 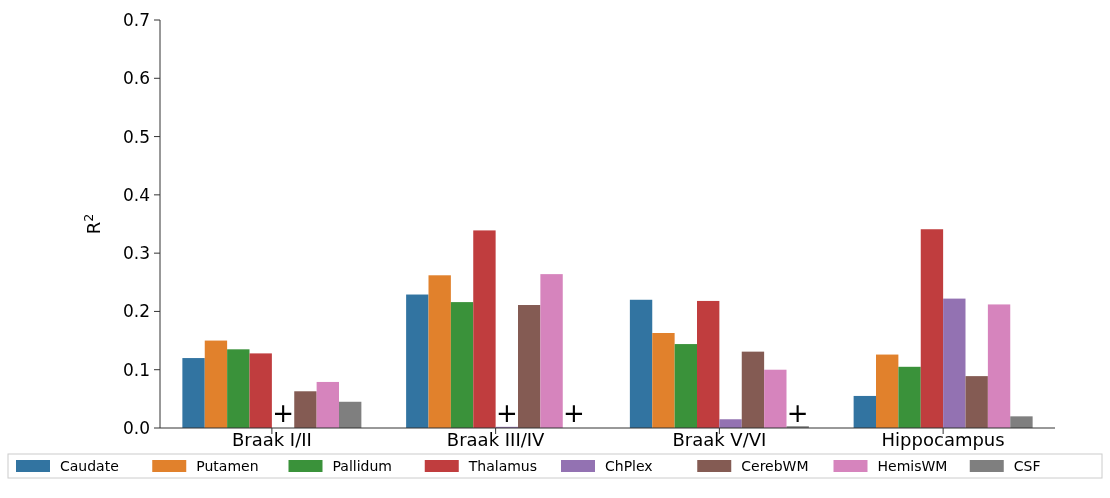 I want to click on y-tick-label: 0.7, so click(x=136, y=19).